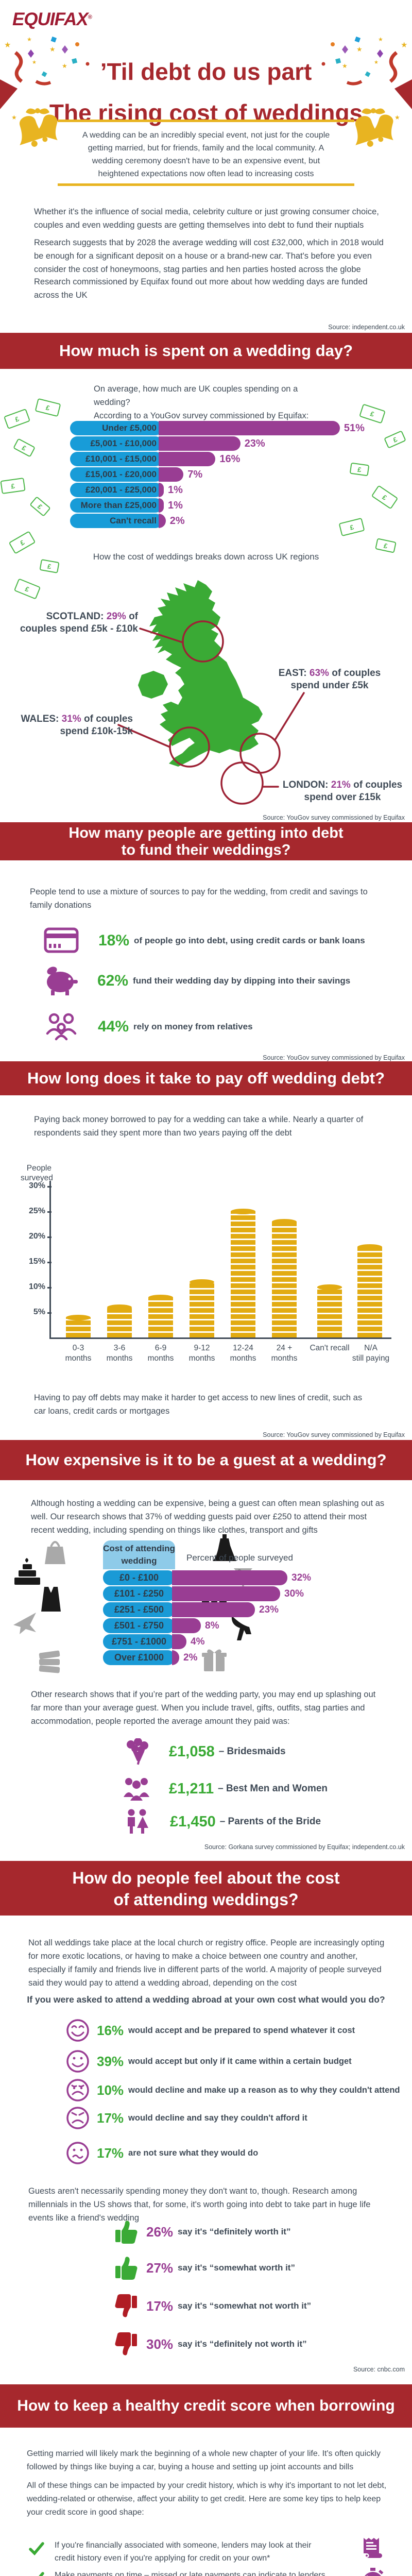  What do you see at coordinates (139, 1657) in the screenshot?
I see `row-label: Over £1000` at bounding box center [139, 1657].